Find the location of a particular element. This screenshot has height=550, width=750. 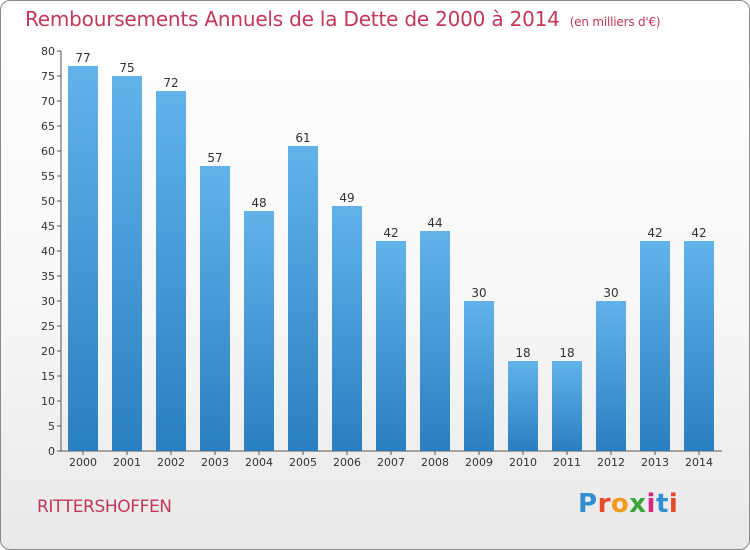

data-label-2004: 48 is located at coordinates (258, 203).